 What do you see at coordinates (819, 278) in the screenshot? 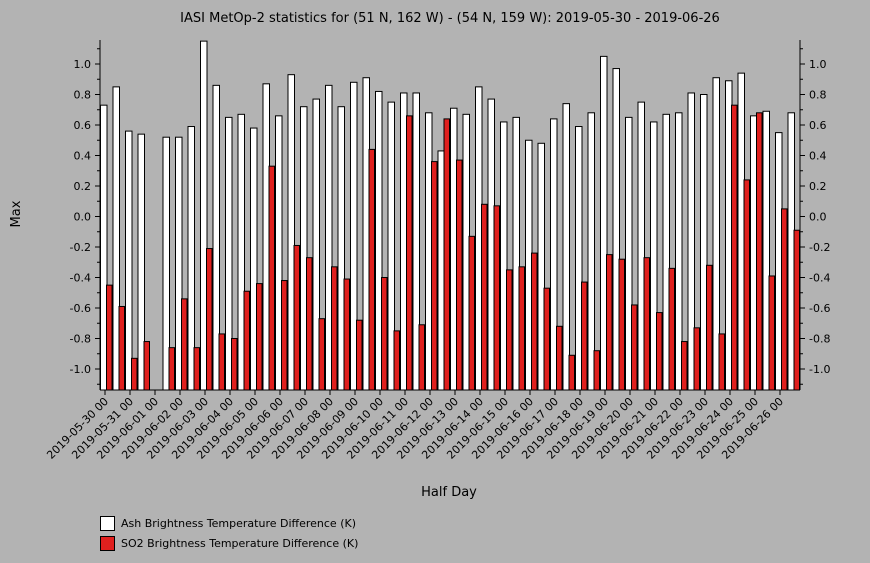
I see `y-tick-label-right: -0.4` at bounding box center [819, 278].